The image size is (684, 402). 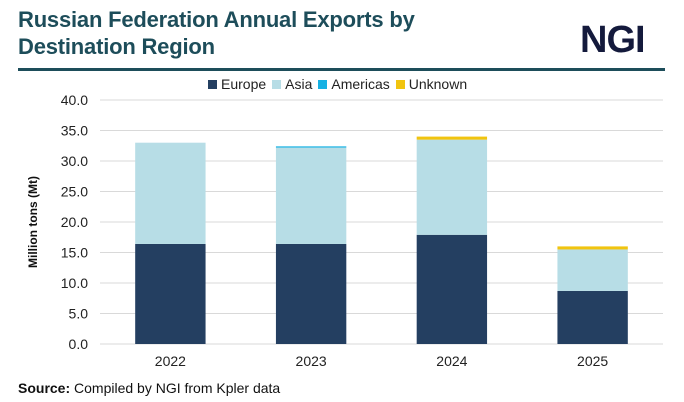 What do you see at coordinates (341, 69) in the screenshot?
I see `title-divider` at bounding box center [341, 69].